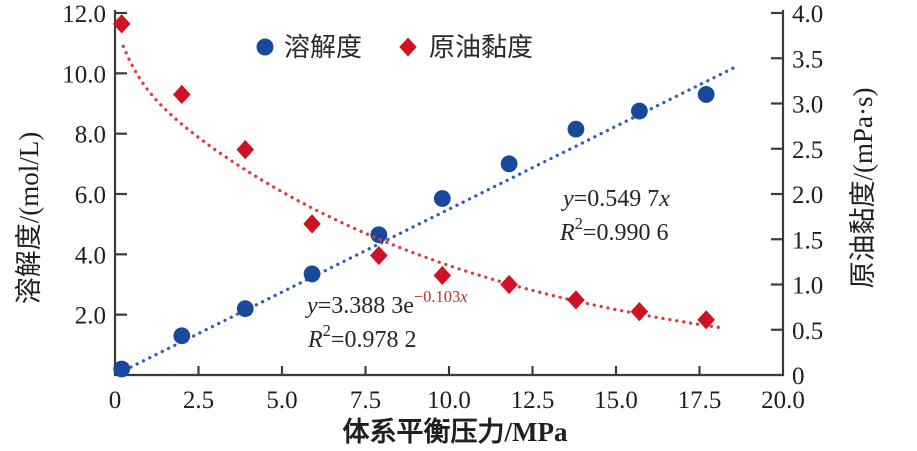 The image size is (917, 451). Describe the element at coordinates (783, 400) in the screenshot. I see `x-axis-tick-label: 20.0` at that location.